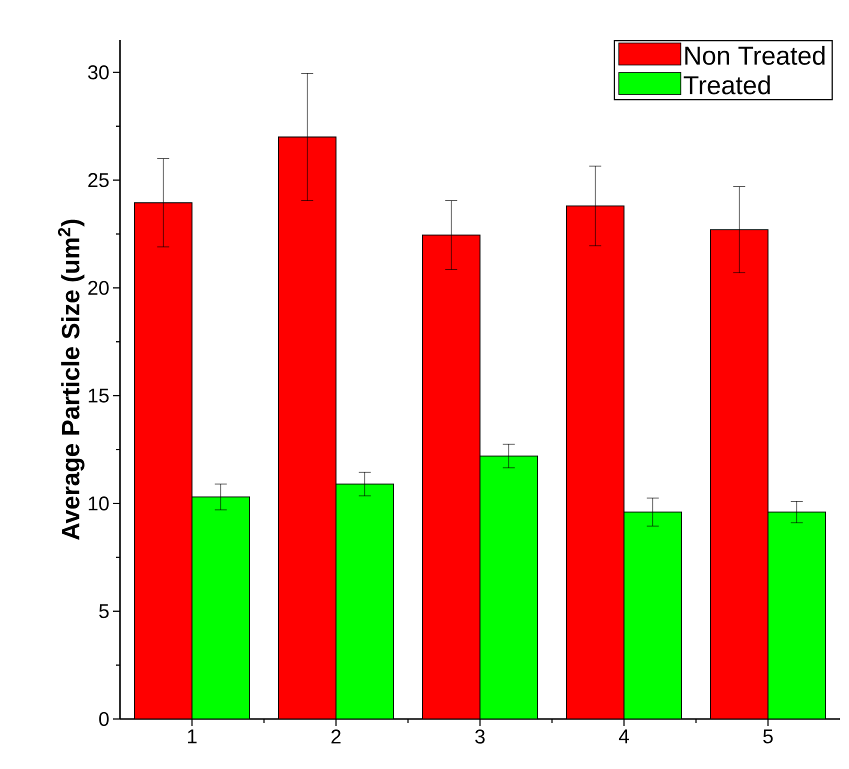  Describe the element at coordinates (727, 84) in the screenshot. I see `legend-label: Treated` at that location.